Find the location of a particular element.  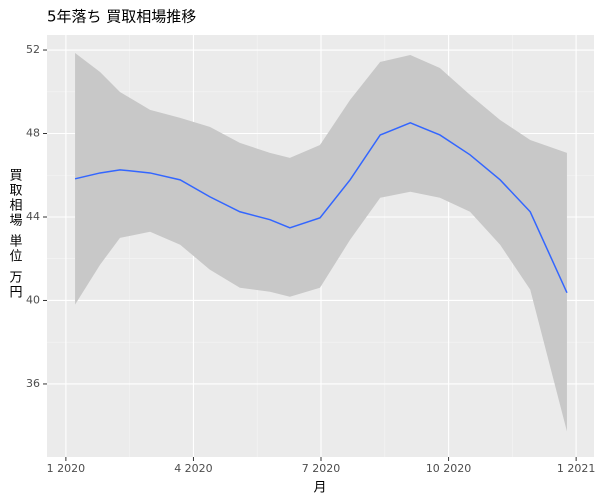

x-tick-label: 7 2020 is located at coordinates (321, 468).